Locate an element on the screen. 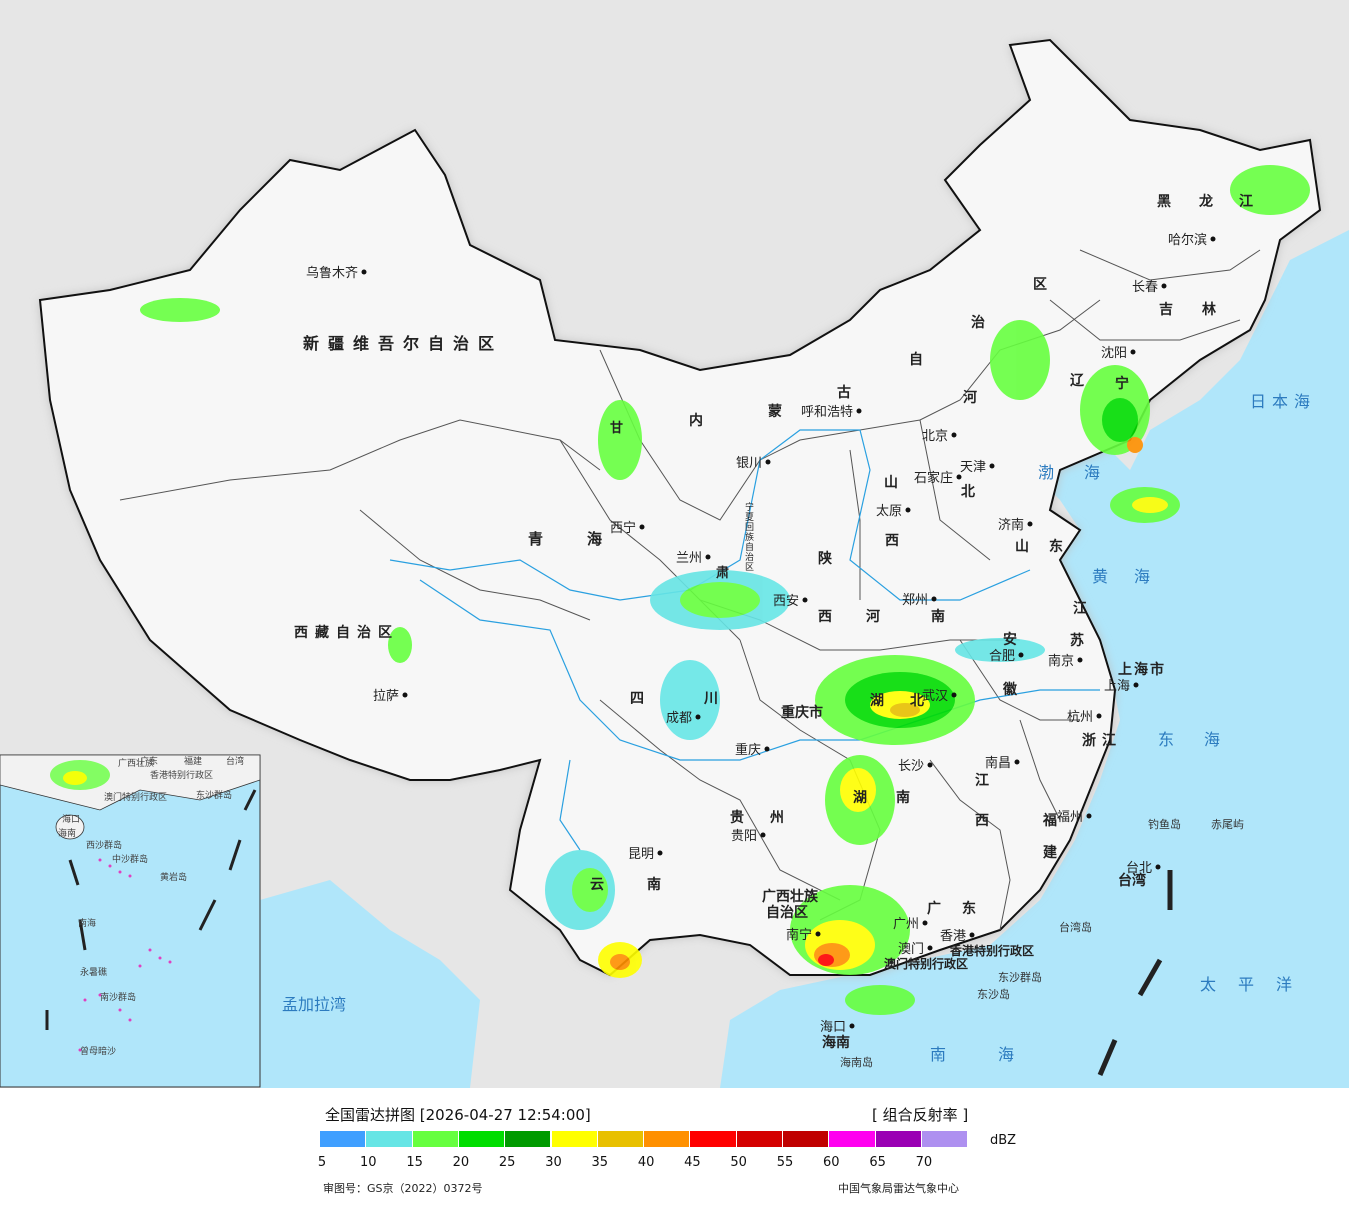 Image resolution: width=1349 pixels, height=1208 pixels. inset-label: 中沙群岛 is located at coordinates (130, 859).